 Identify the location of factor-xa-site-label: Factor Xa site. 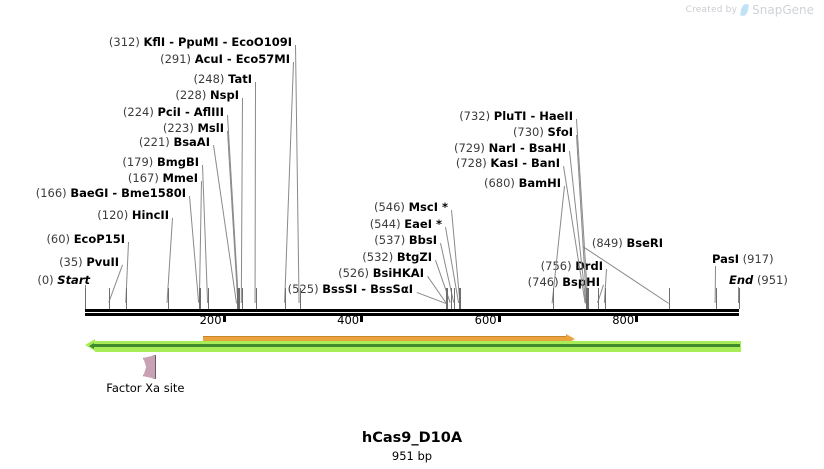
(145, 388).